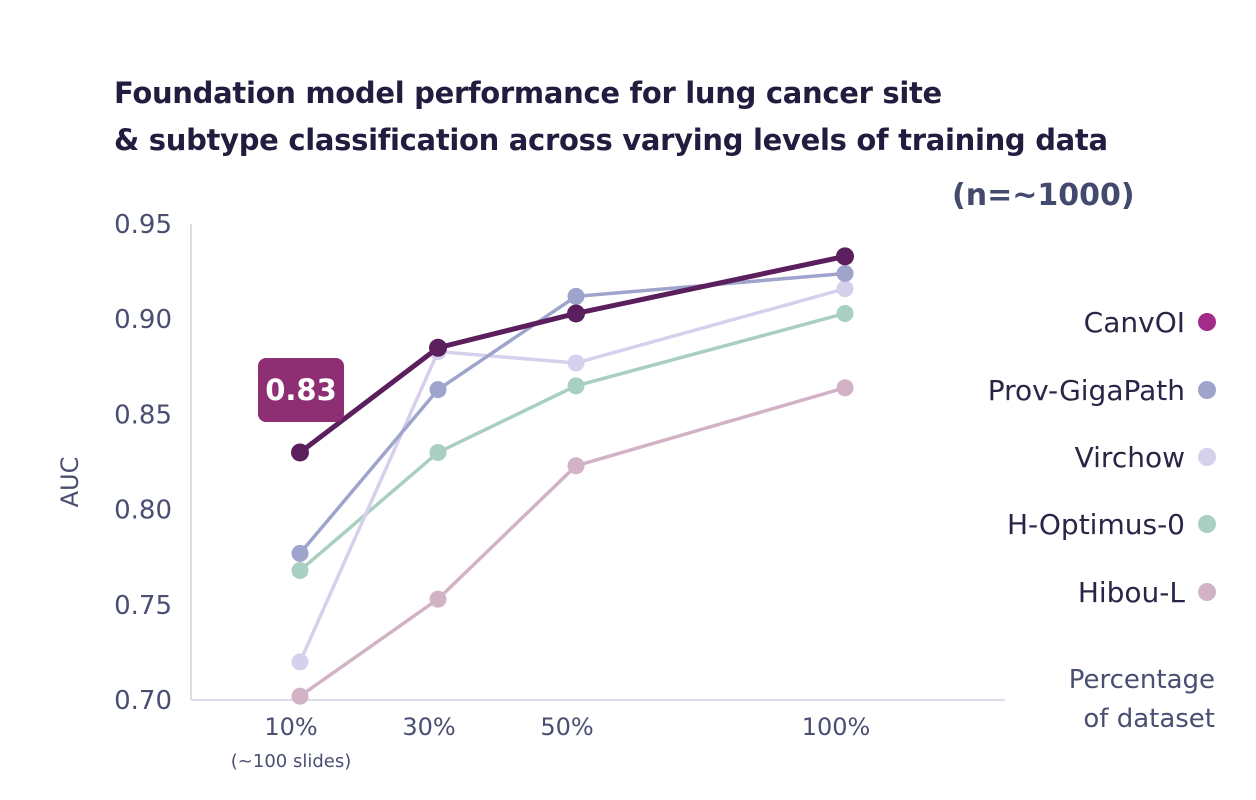 Image resolution: width=1256 pixels, height=800 pixels. What do you see at coordinates (143, 320) in the screenshot?
I see `y-tick-label: 0.90` at bounding box center [143, 320].